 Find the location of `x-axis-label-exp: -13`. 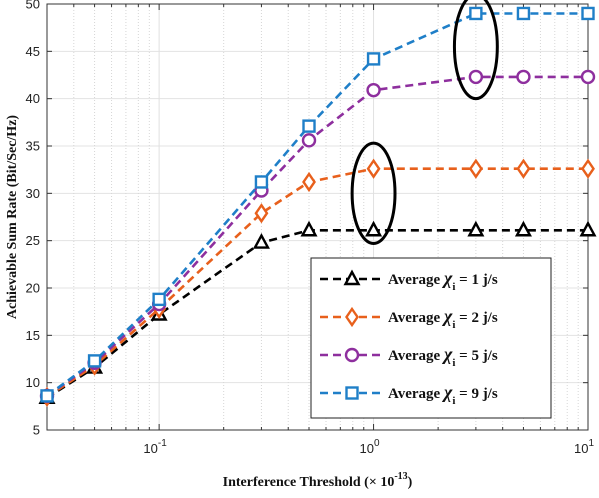

x-axis-label-exp: -13 is located at coordinates (400, 476).